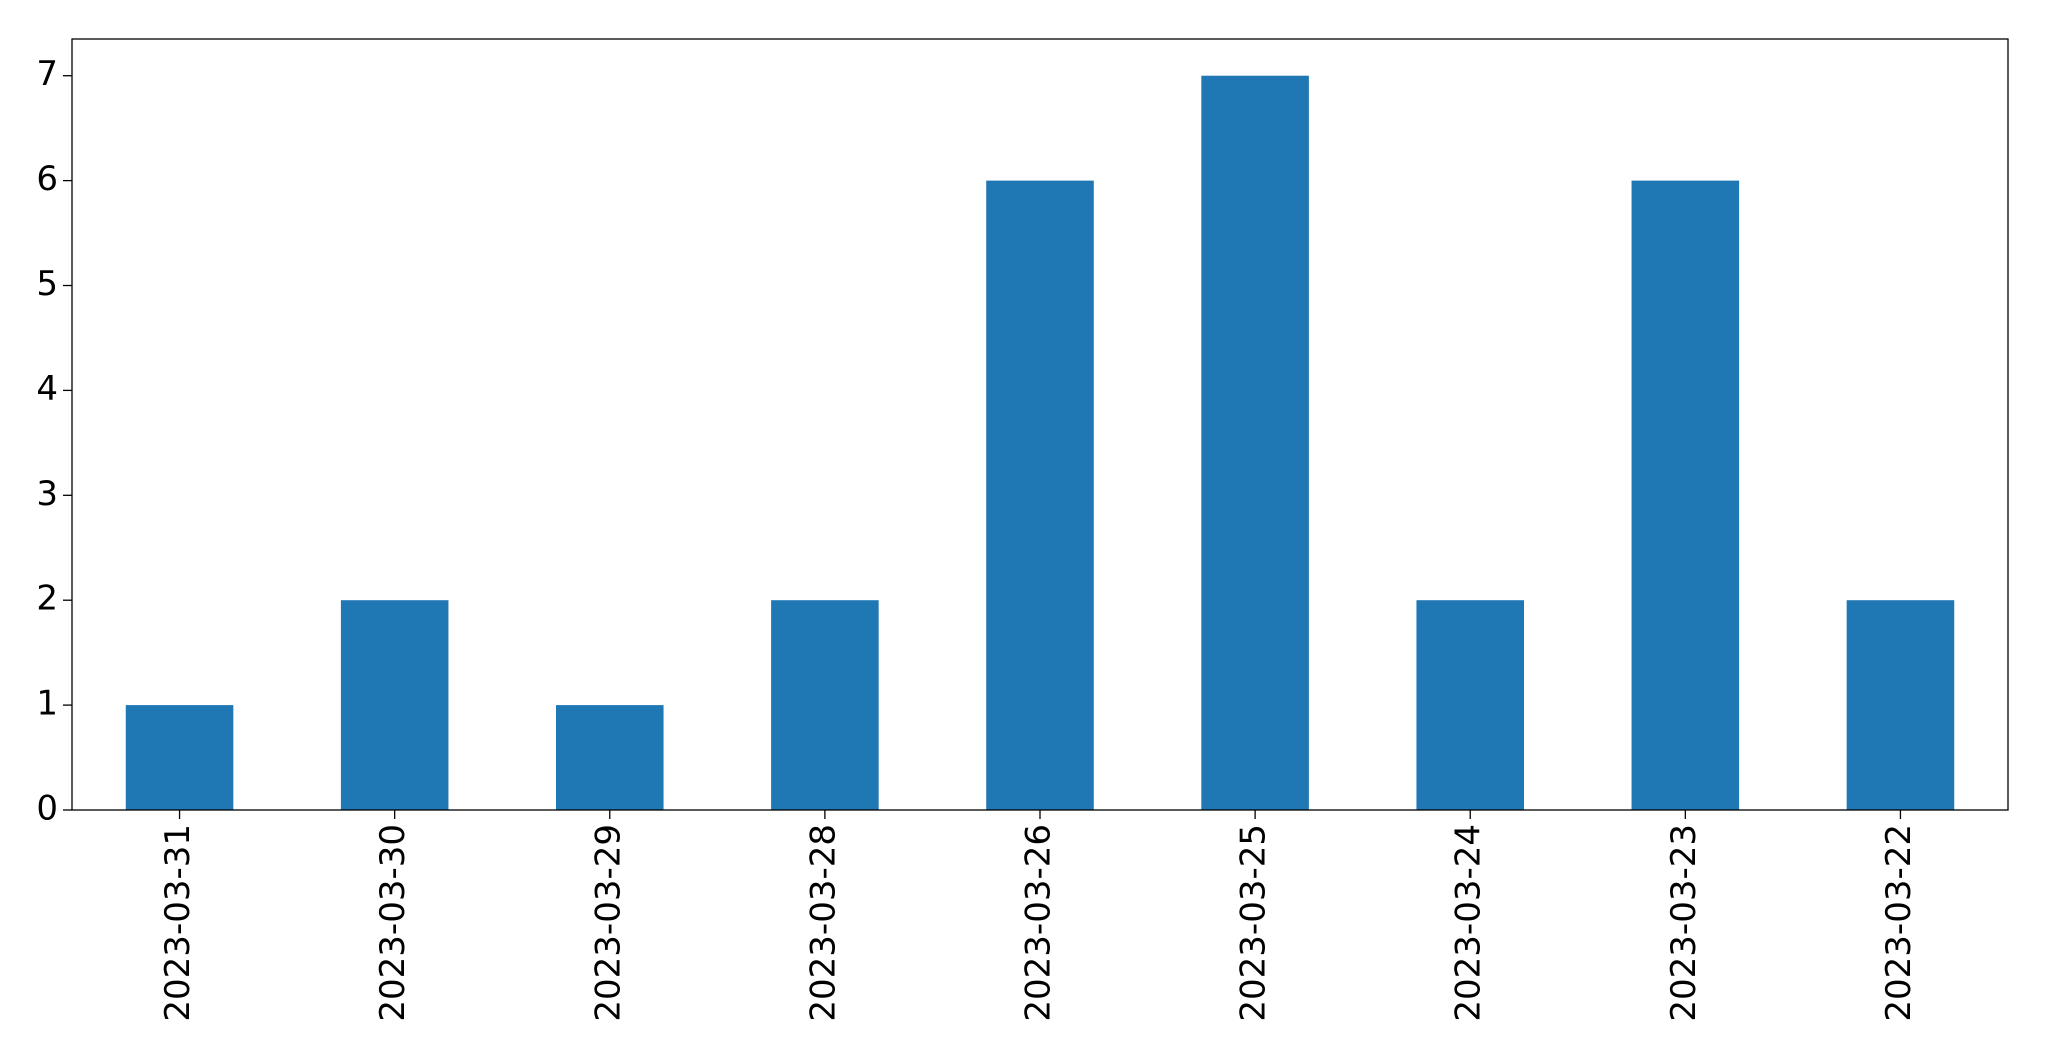 Image resolution: width=2049 pixels, height=1061 pixels. I want to click on y-tick-label: 0, so click(47, 809).